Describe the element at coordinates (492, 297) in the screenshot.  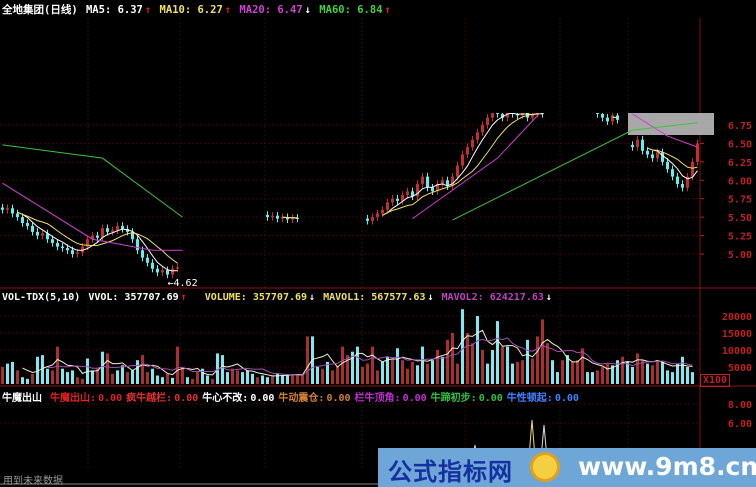
I see `mavol2-label: MAVOL2: 624217.63` at that location.